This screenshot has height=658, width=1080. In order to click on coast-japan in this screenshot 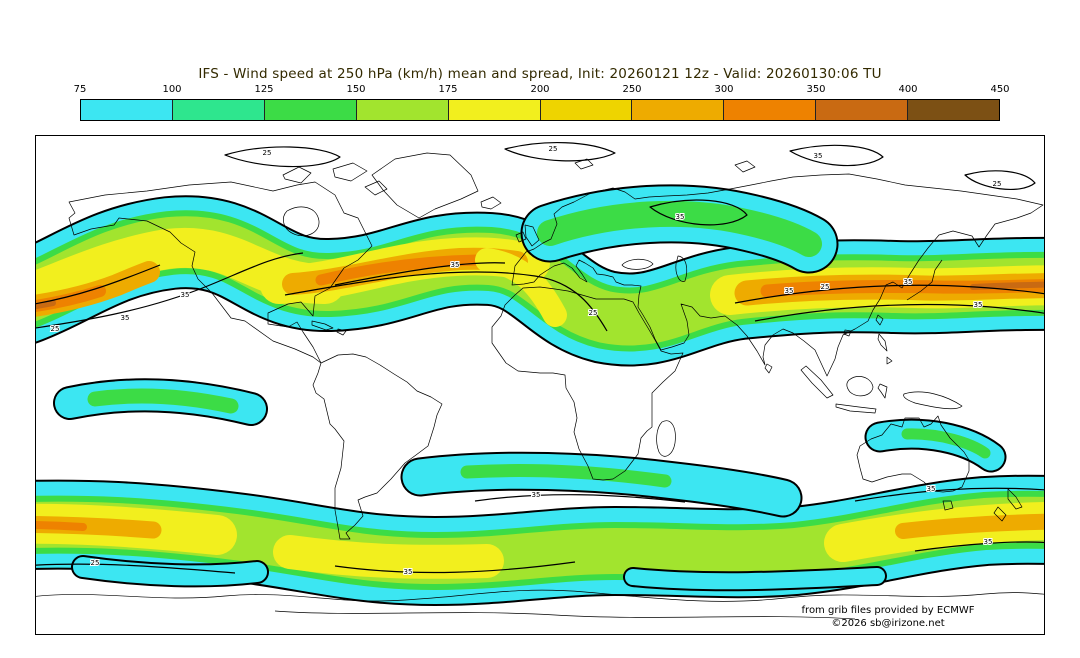, I will do `click(924, 280)`.